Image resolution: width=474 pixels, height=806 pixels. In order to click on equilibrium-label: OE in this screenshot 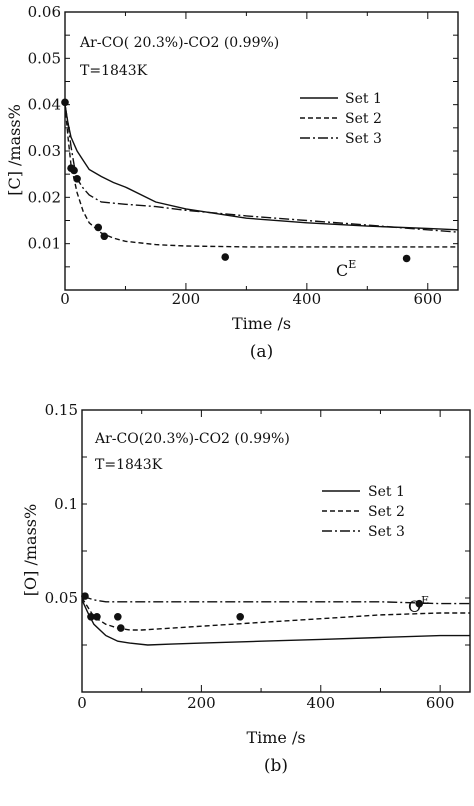, I will do `click(418, 605)`.